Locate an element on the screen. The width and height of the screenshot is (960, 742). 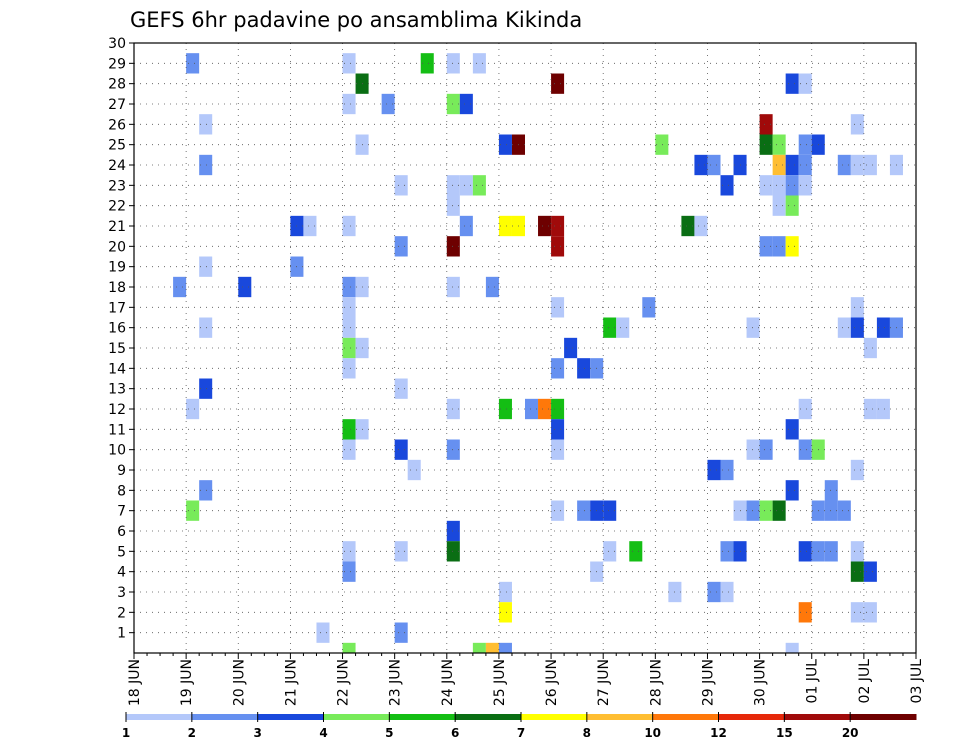
y-tick-label: 27 is located at coordinates (117, 105).